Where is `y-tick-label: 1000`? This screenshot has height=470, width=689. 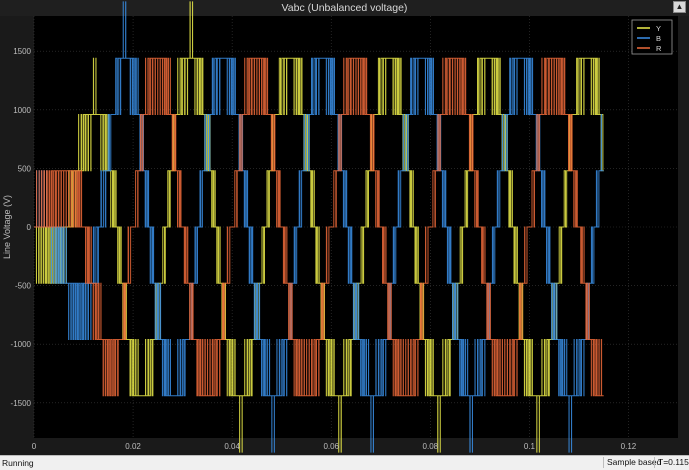
y-tick-label: 1000 is located at coordinates (22, 110).